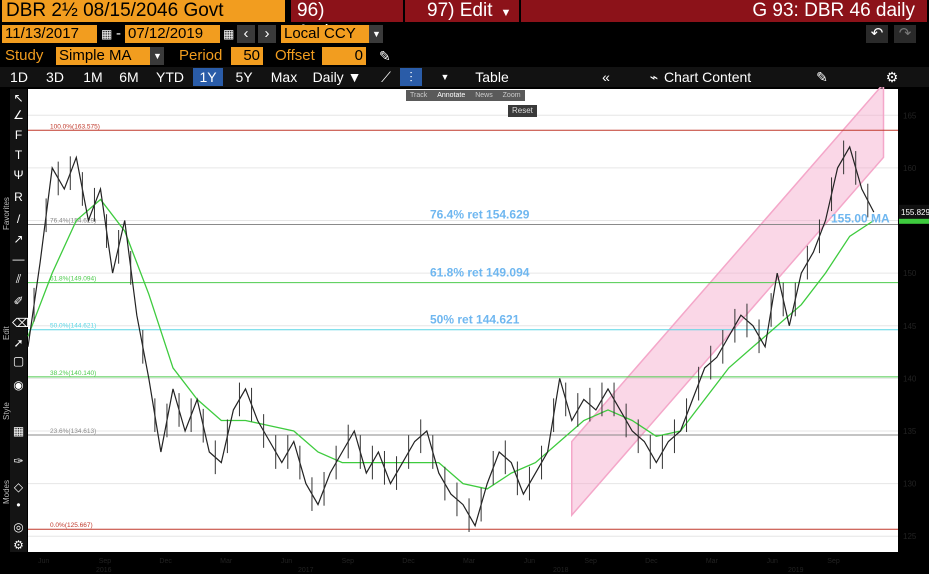 The height and width of the screenshot is (574, 929). What do you see at coordinates (267, 34) in the screenshot?
I see `next-range-button: ›` at bounding box center [267, 34].